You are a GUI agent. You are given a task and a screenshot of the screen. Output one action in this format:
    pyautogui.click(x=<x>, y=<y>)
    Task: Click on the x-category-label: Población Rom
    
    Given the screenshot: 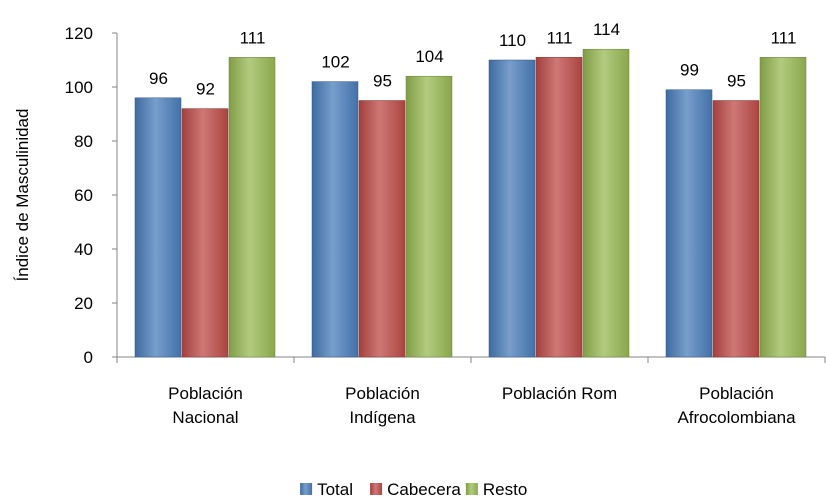 What is the action you would take?
    pyautogui.click(x=559, y=393)
    